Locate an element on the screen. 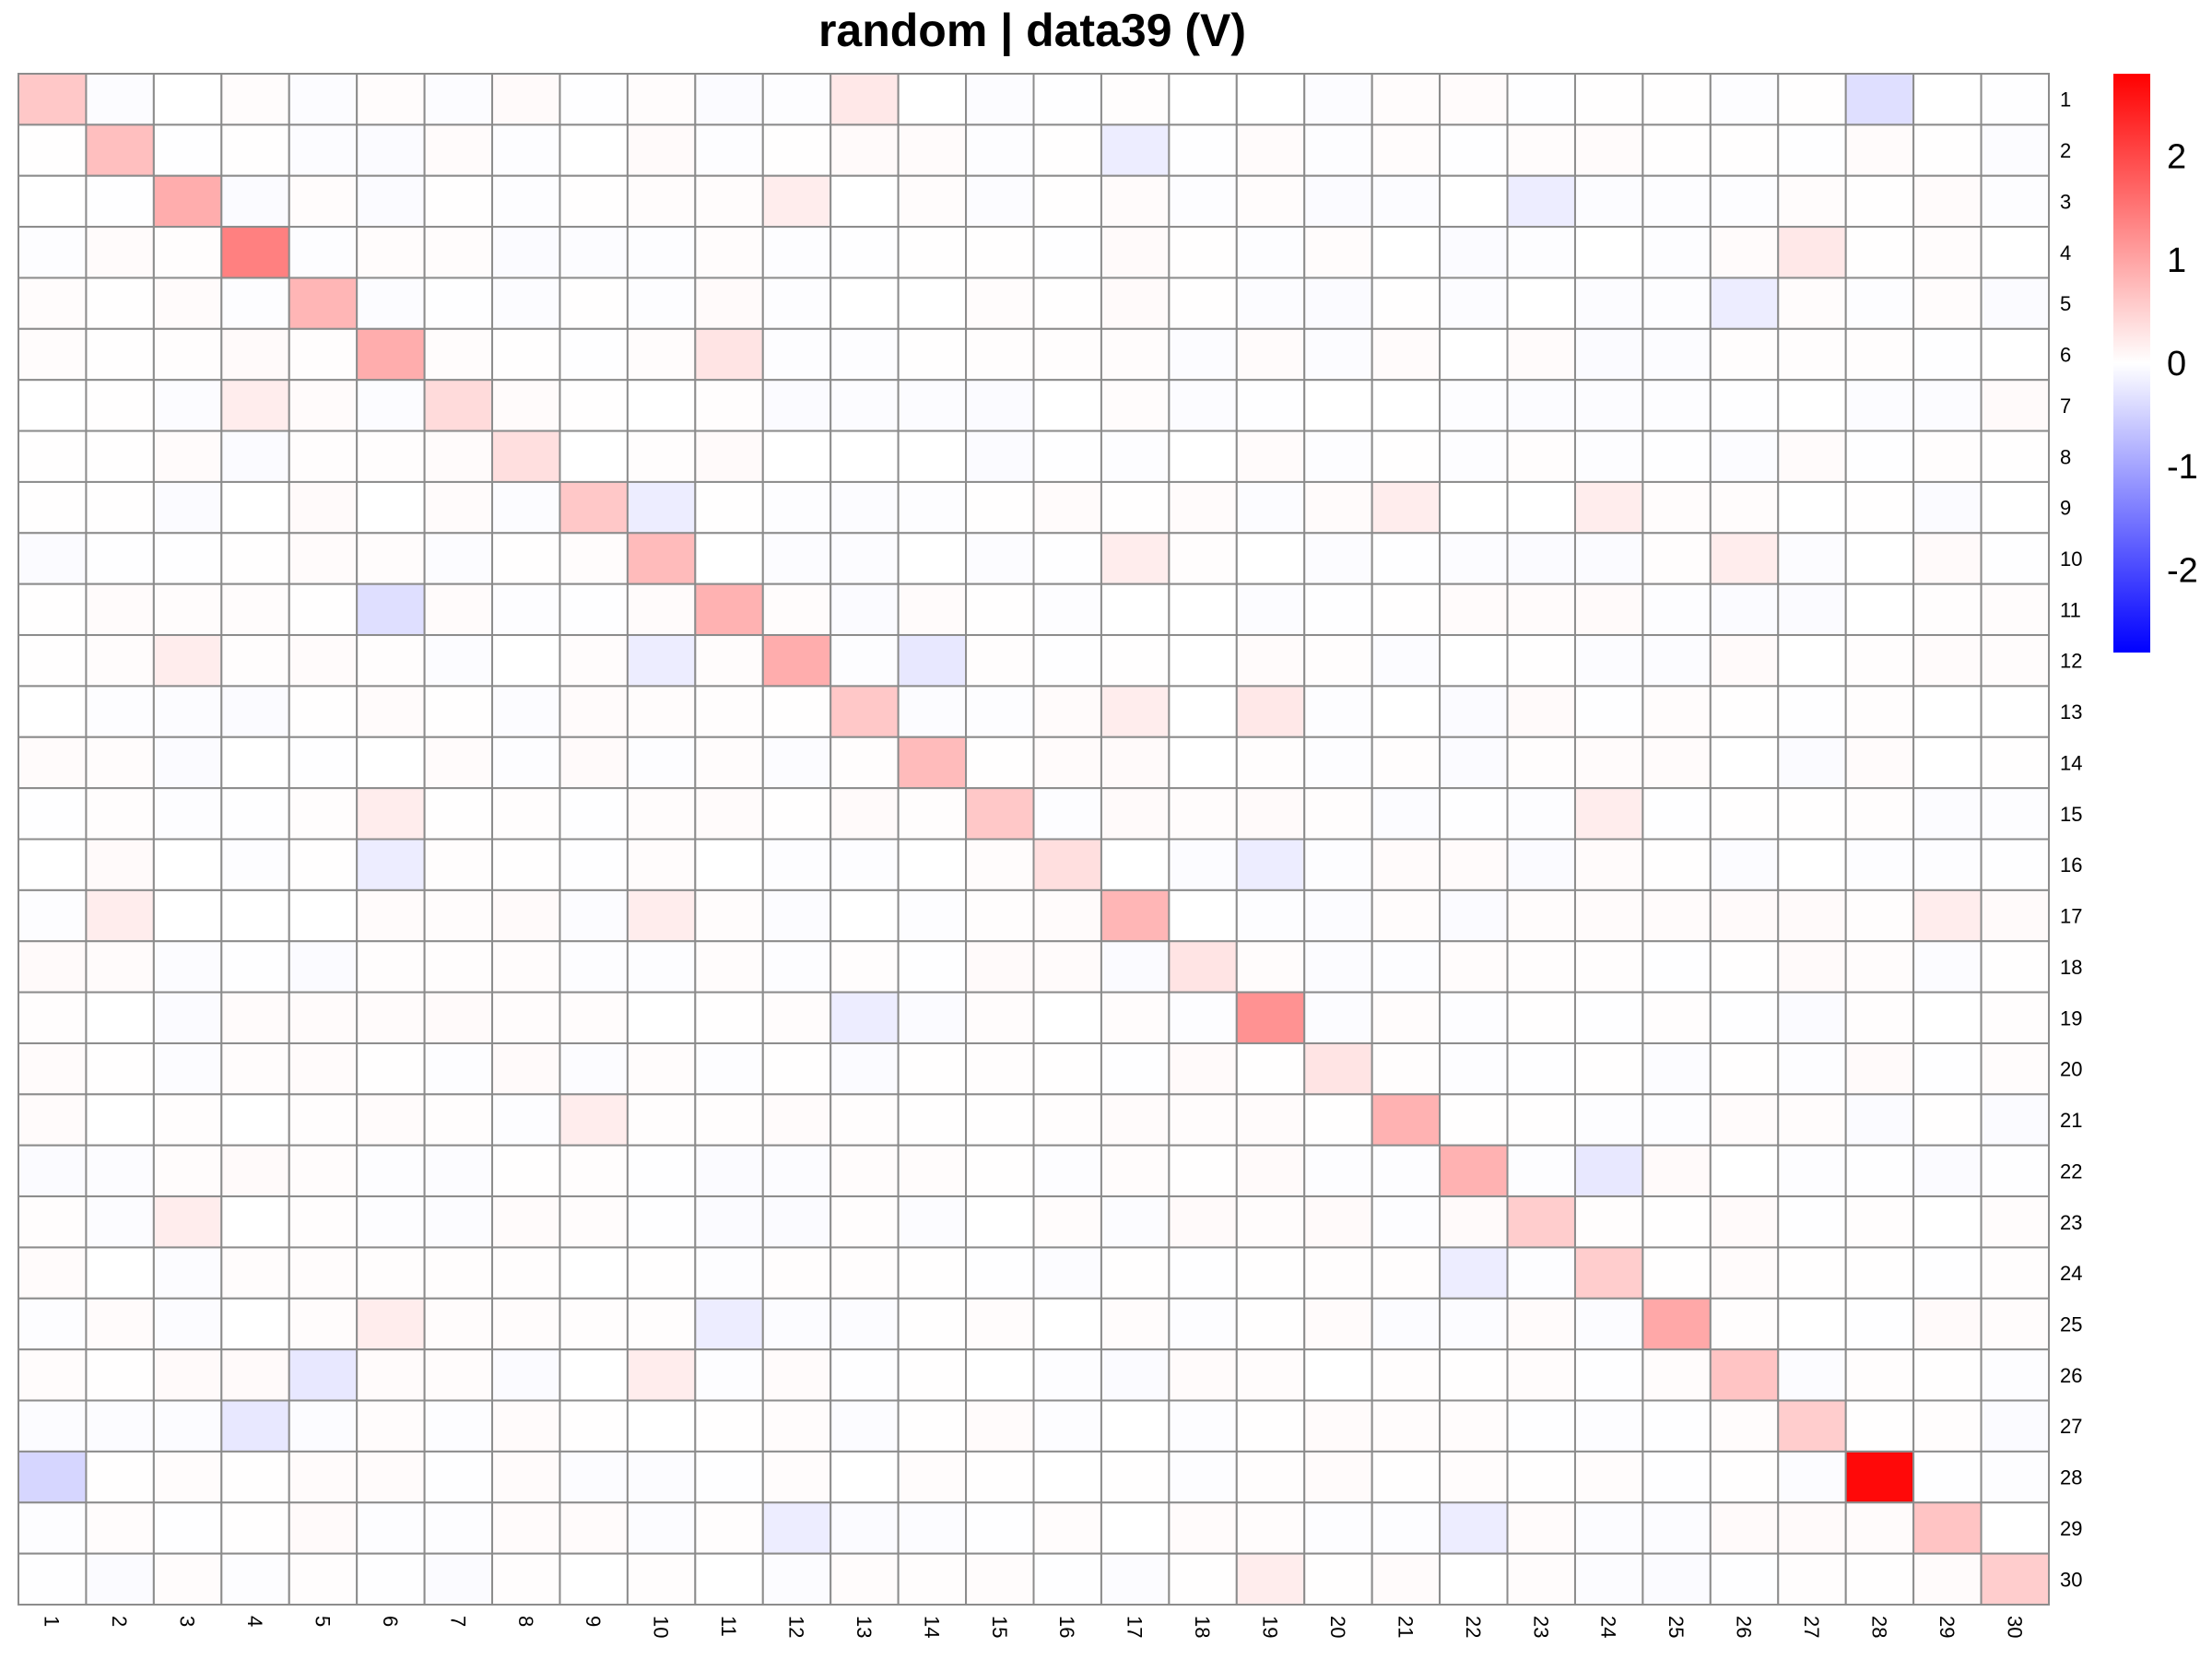 This screenshot has height=1659, width=2212. heatmap-cell-r8-c19 is located at coordinates (1270, 456).